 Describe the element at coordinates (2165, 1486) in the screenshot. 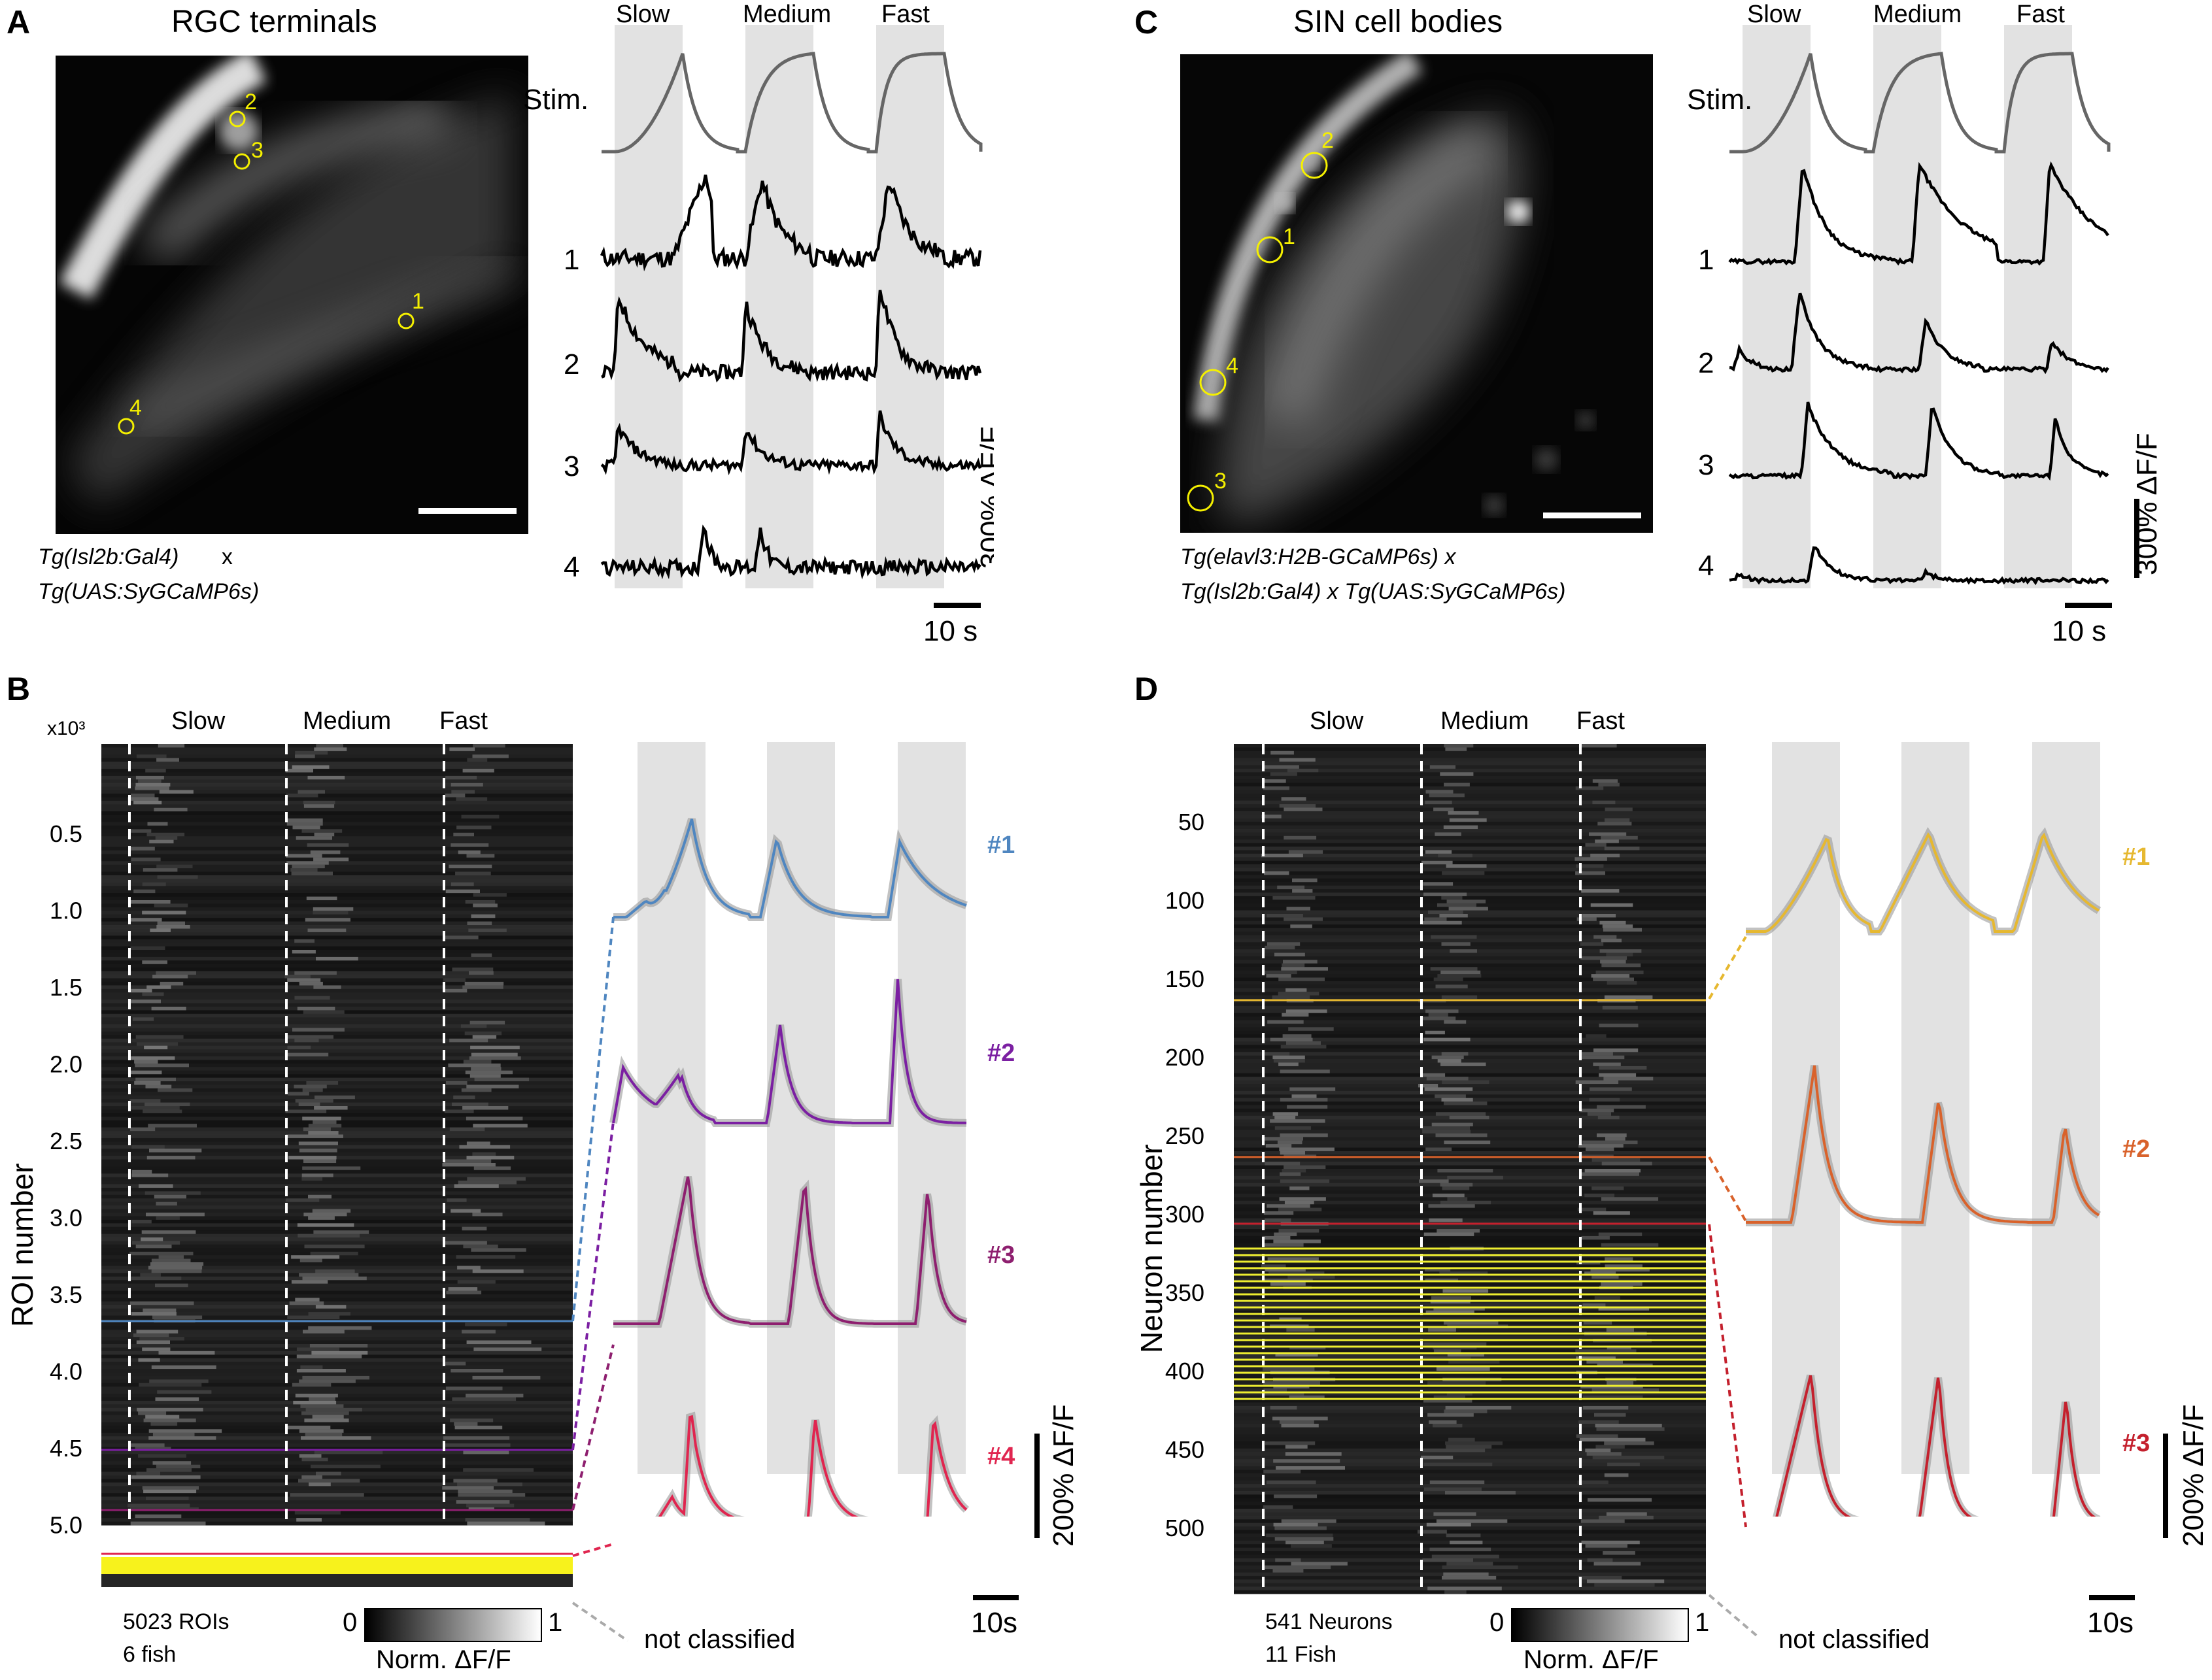

I see `d-scalebar-y` at that location.